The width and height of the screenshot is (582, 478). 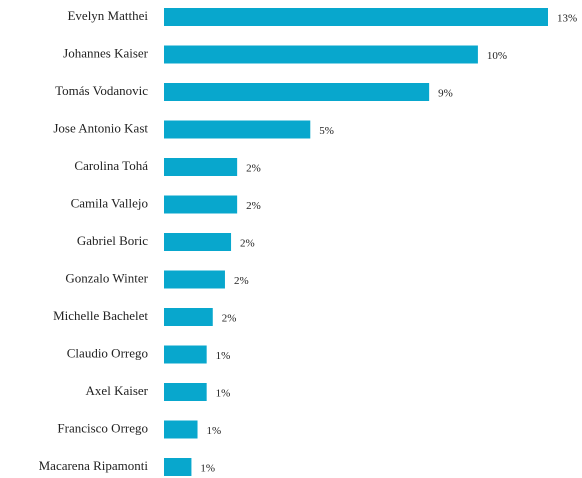 I want to click on category-label: Gonzalo Winter, so click(x=106, y=277).